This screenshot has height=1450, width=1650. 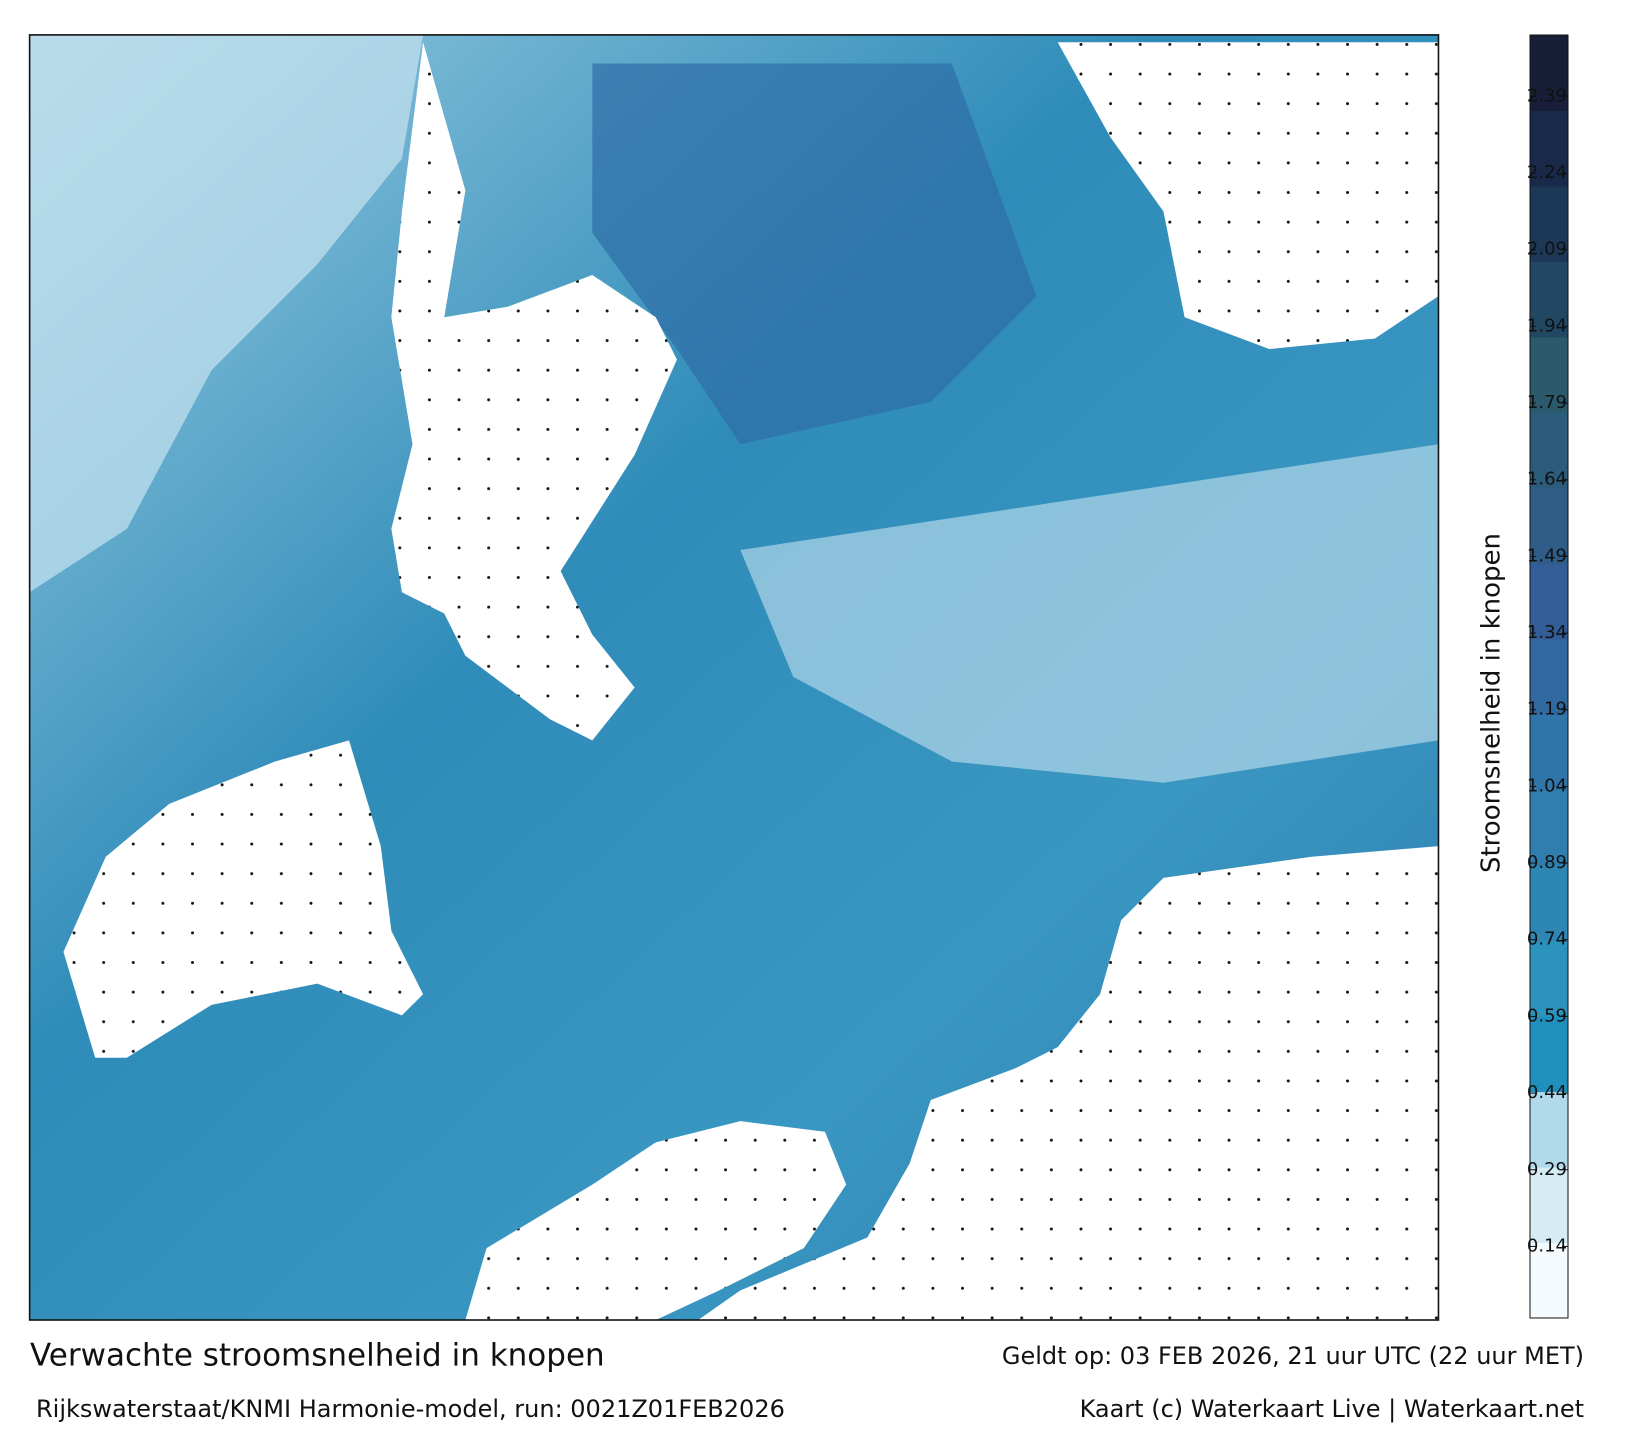 What do you see at coordinates (1547, 939) in the screenshot?
I see `colorbar-tick-label: 0.74` at bounding box center [1547, 939].